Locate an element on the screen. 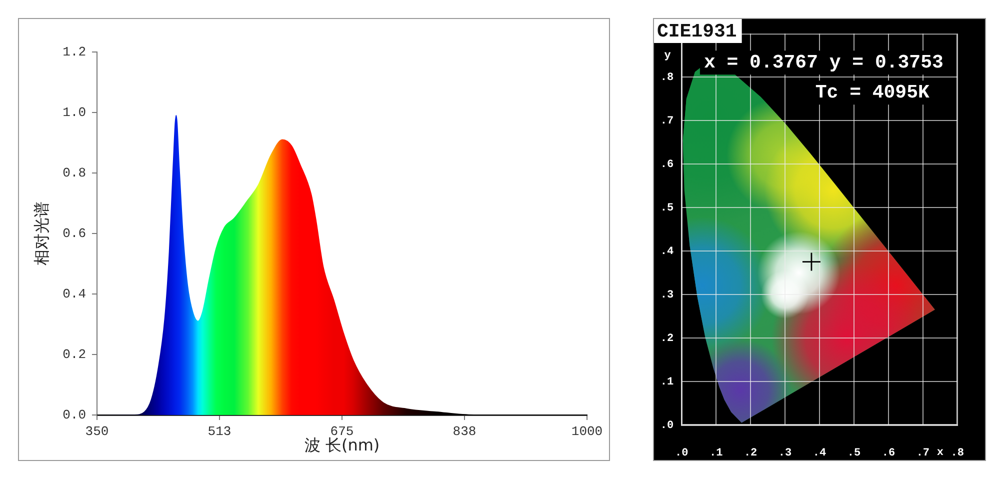 The height and width of the screenshot is (481, 1000). y-tick-label: .3 is located at coordinates (667, 295).